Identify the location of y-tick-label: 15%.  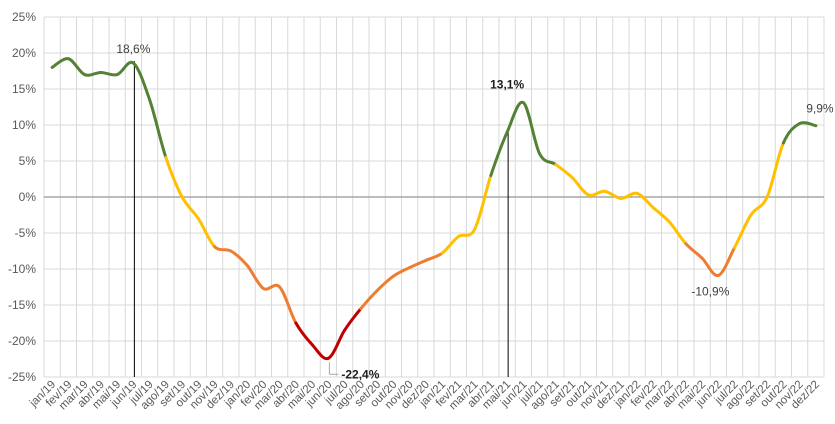
(24, 89).